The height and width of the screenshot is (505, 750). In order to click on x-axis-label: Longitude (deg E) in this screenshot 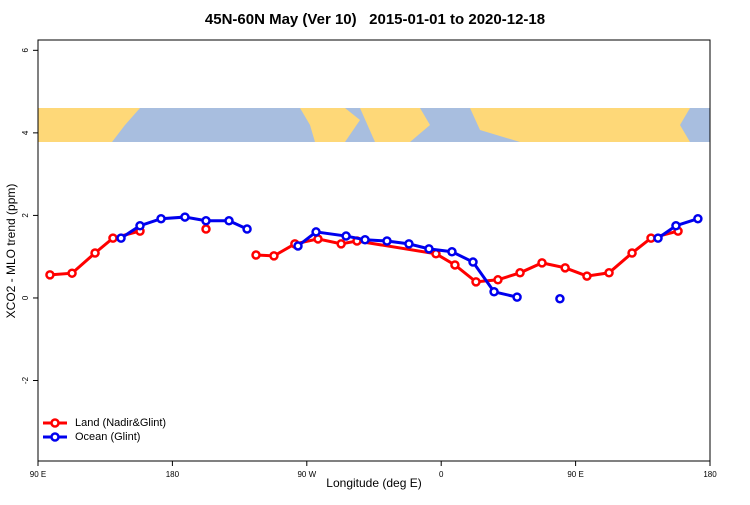, I will do `click(373, 483)`.